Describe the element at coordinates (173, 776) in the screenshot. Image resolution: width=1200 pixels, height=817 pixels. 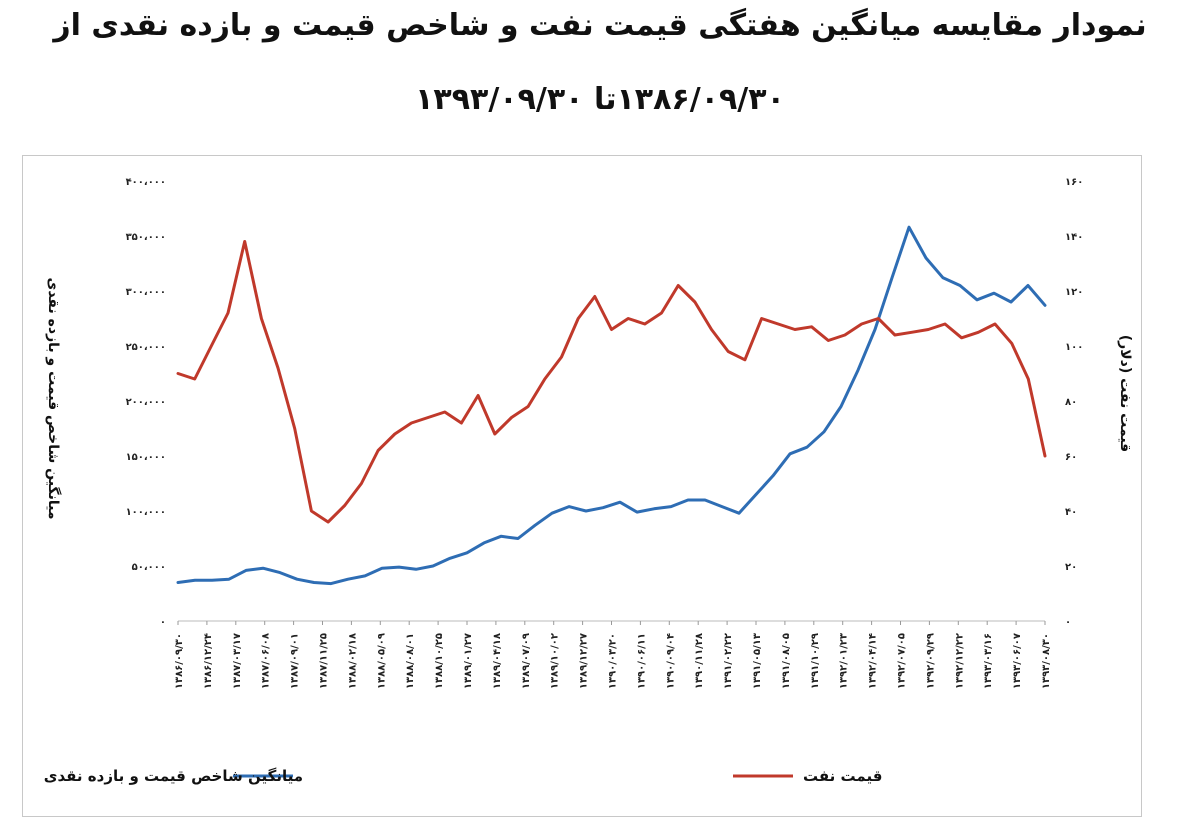
I see `legend-label-index: میانگین شاخص قیمت و بازده نقدی` at that location.